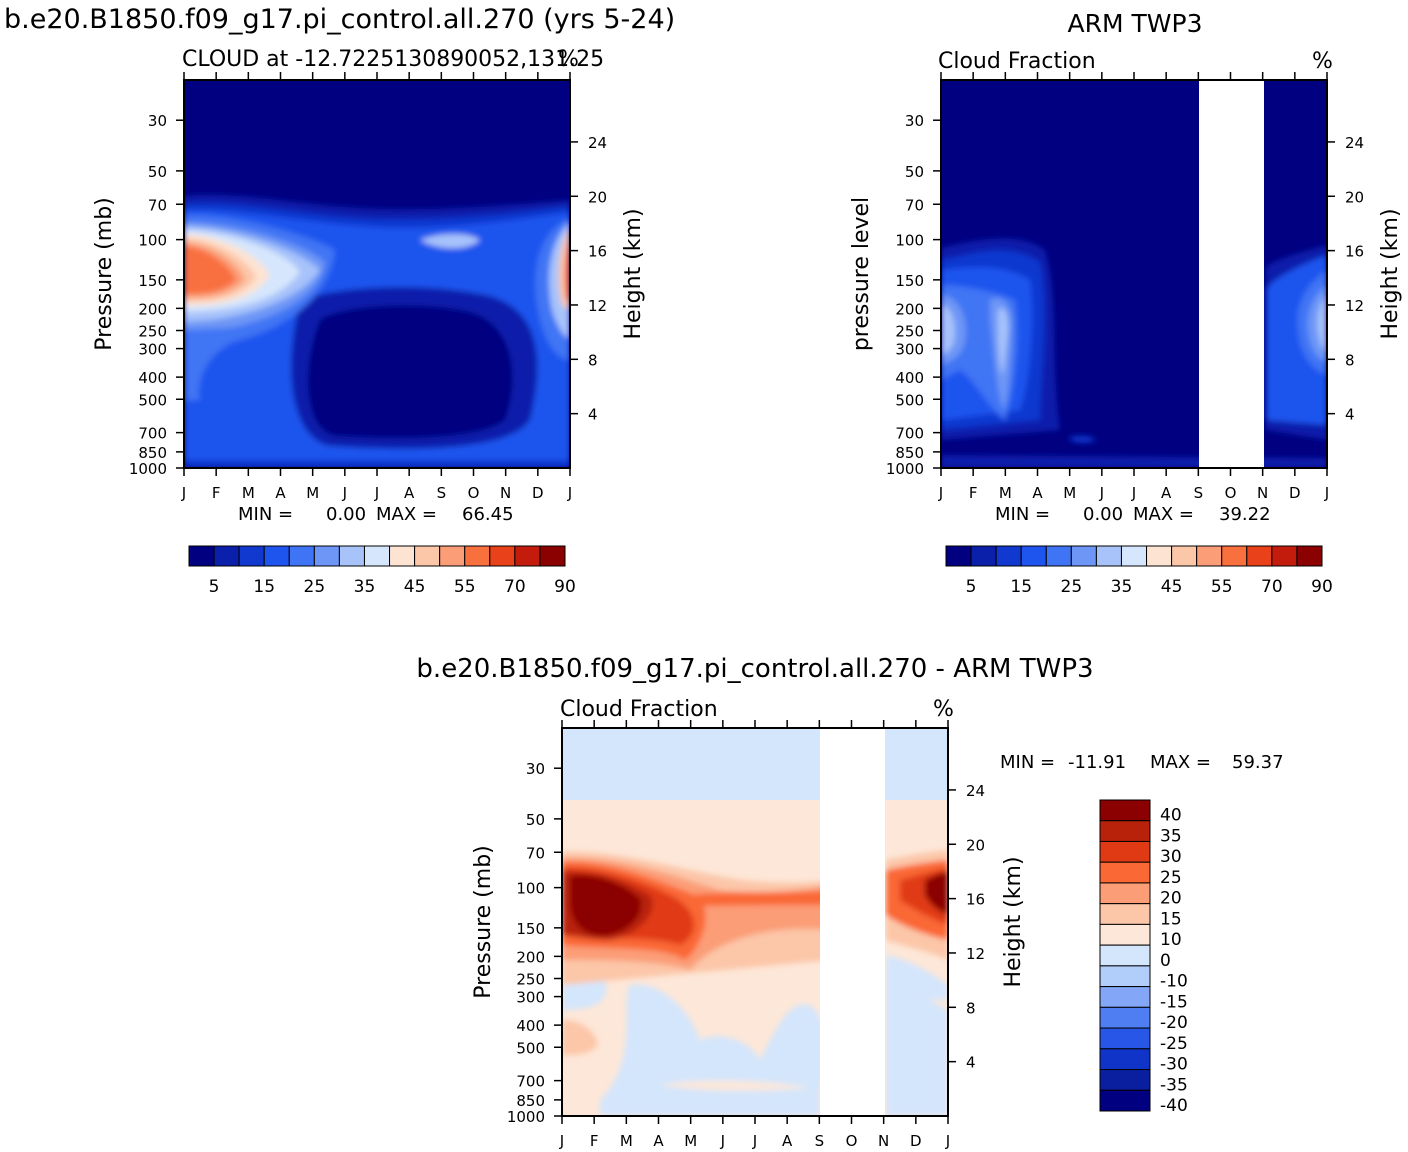 The height and width of the screenshot is (1152, 1408). What do you see at coordinates (393, 59) in the screenshot?
I see `panel-model-subtitle: CLOUD at -12.7225130890052,131.25` at bounding box center [393, 59].